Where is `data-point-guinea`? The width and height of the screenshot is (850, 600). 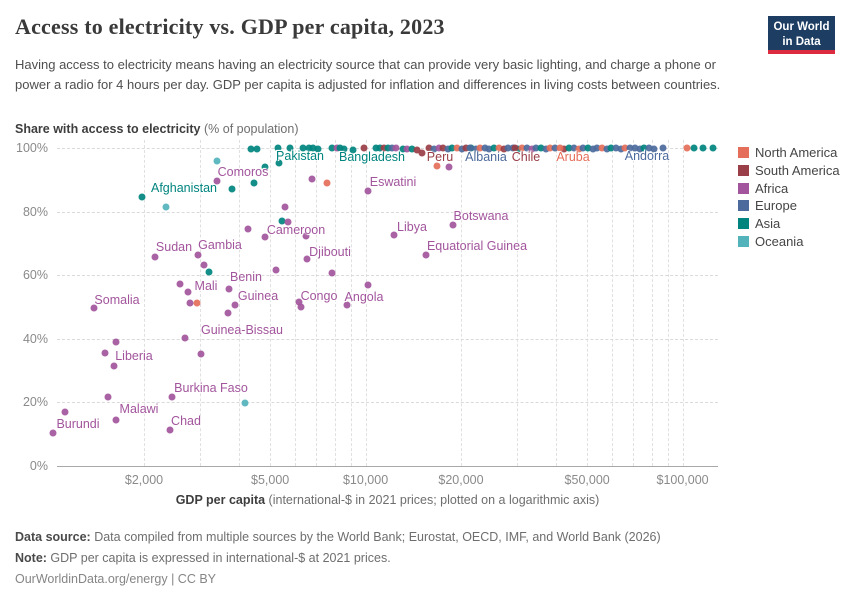
data-point-guinea is located at coordinates (235, 305).